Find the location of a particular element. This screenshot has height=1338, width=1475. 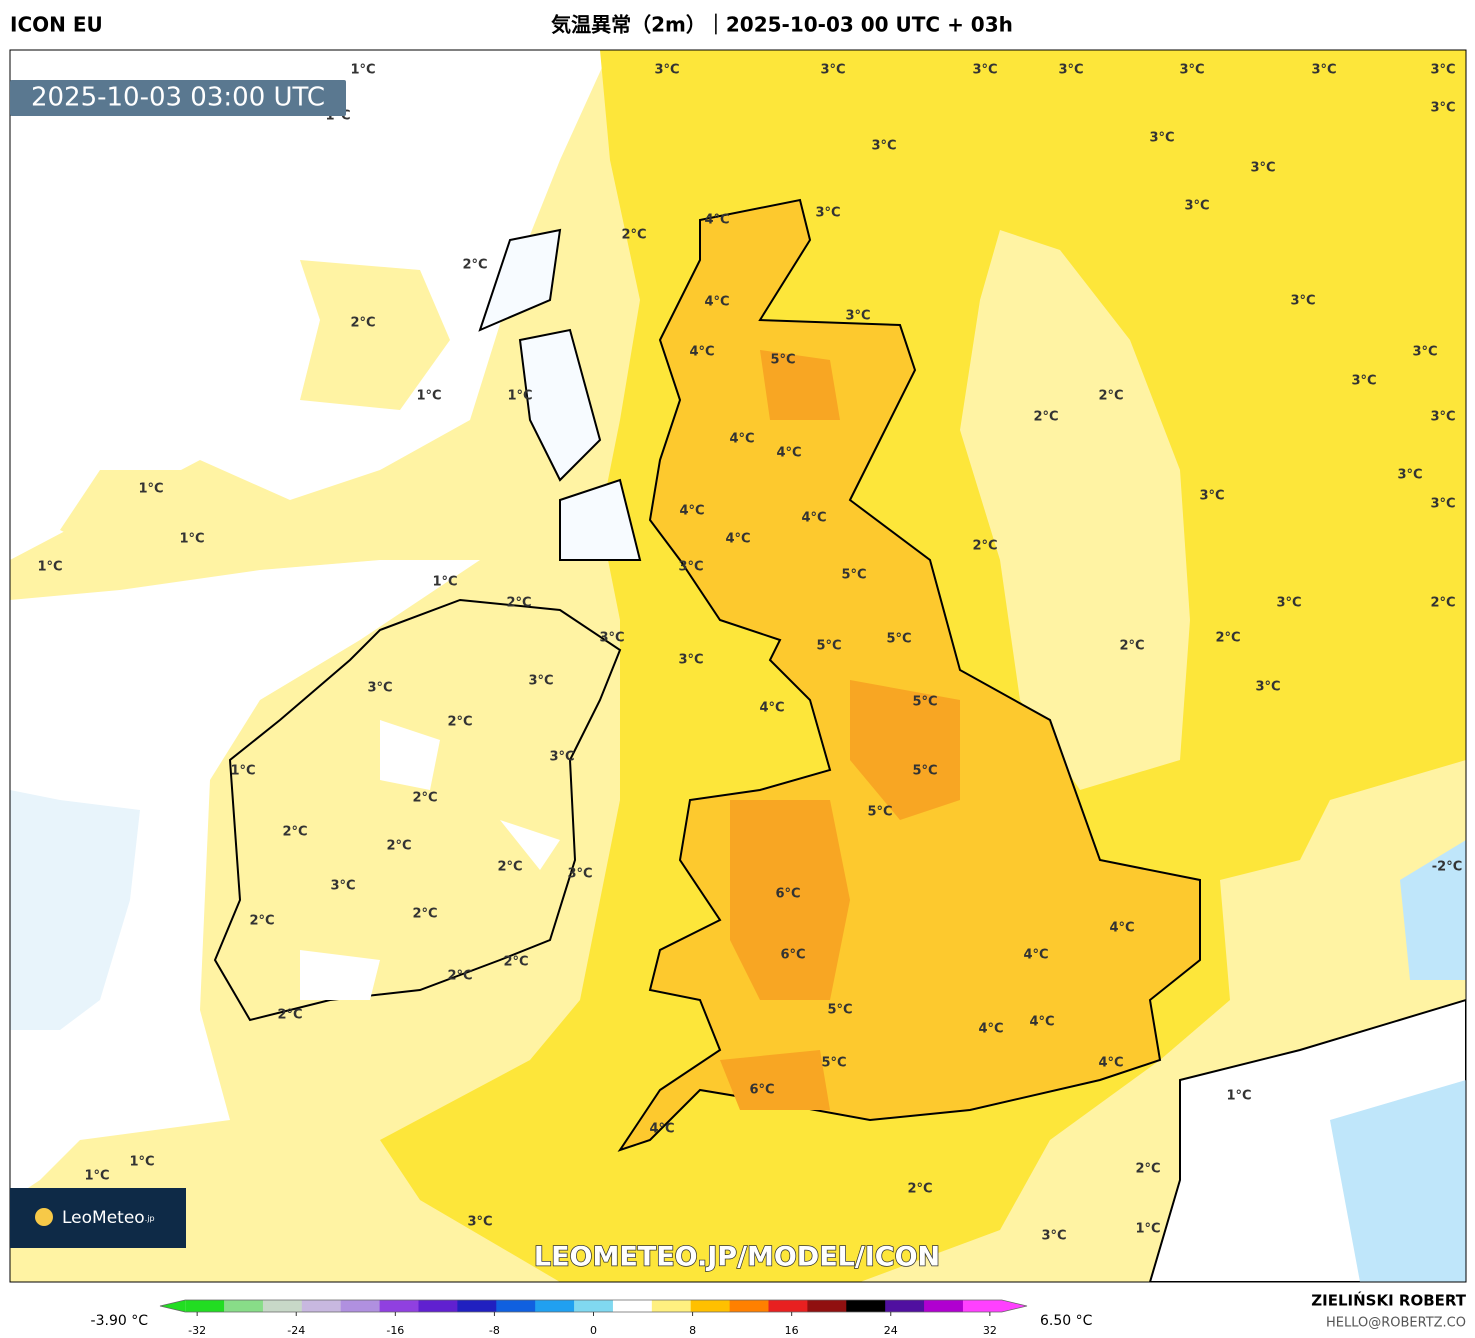

colorbar-tick-label: -24 is located at coordinates (296, 1330).